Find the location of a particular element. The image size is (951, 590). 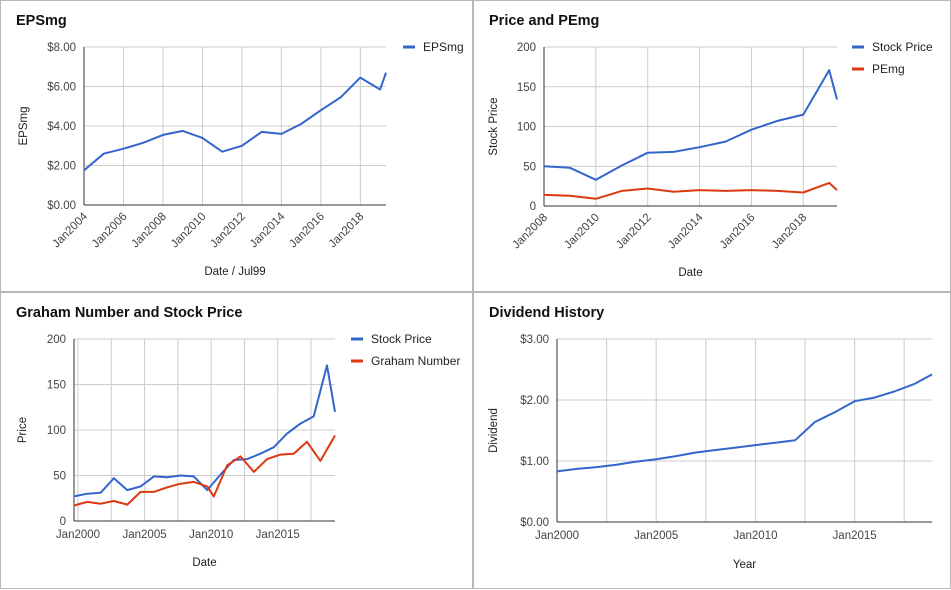

y-axis-label: Price is located at coordinates (23, 430).